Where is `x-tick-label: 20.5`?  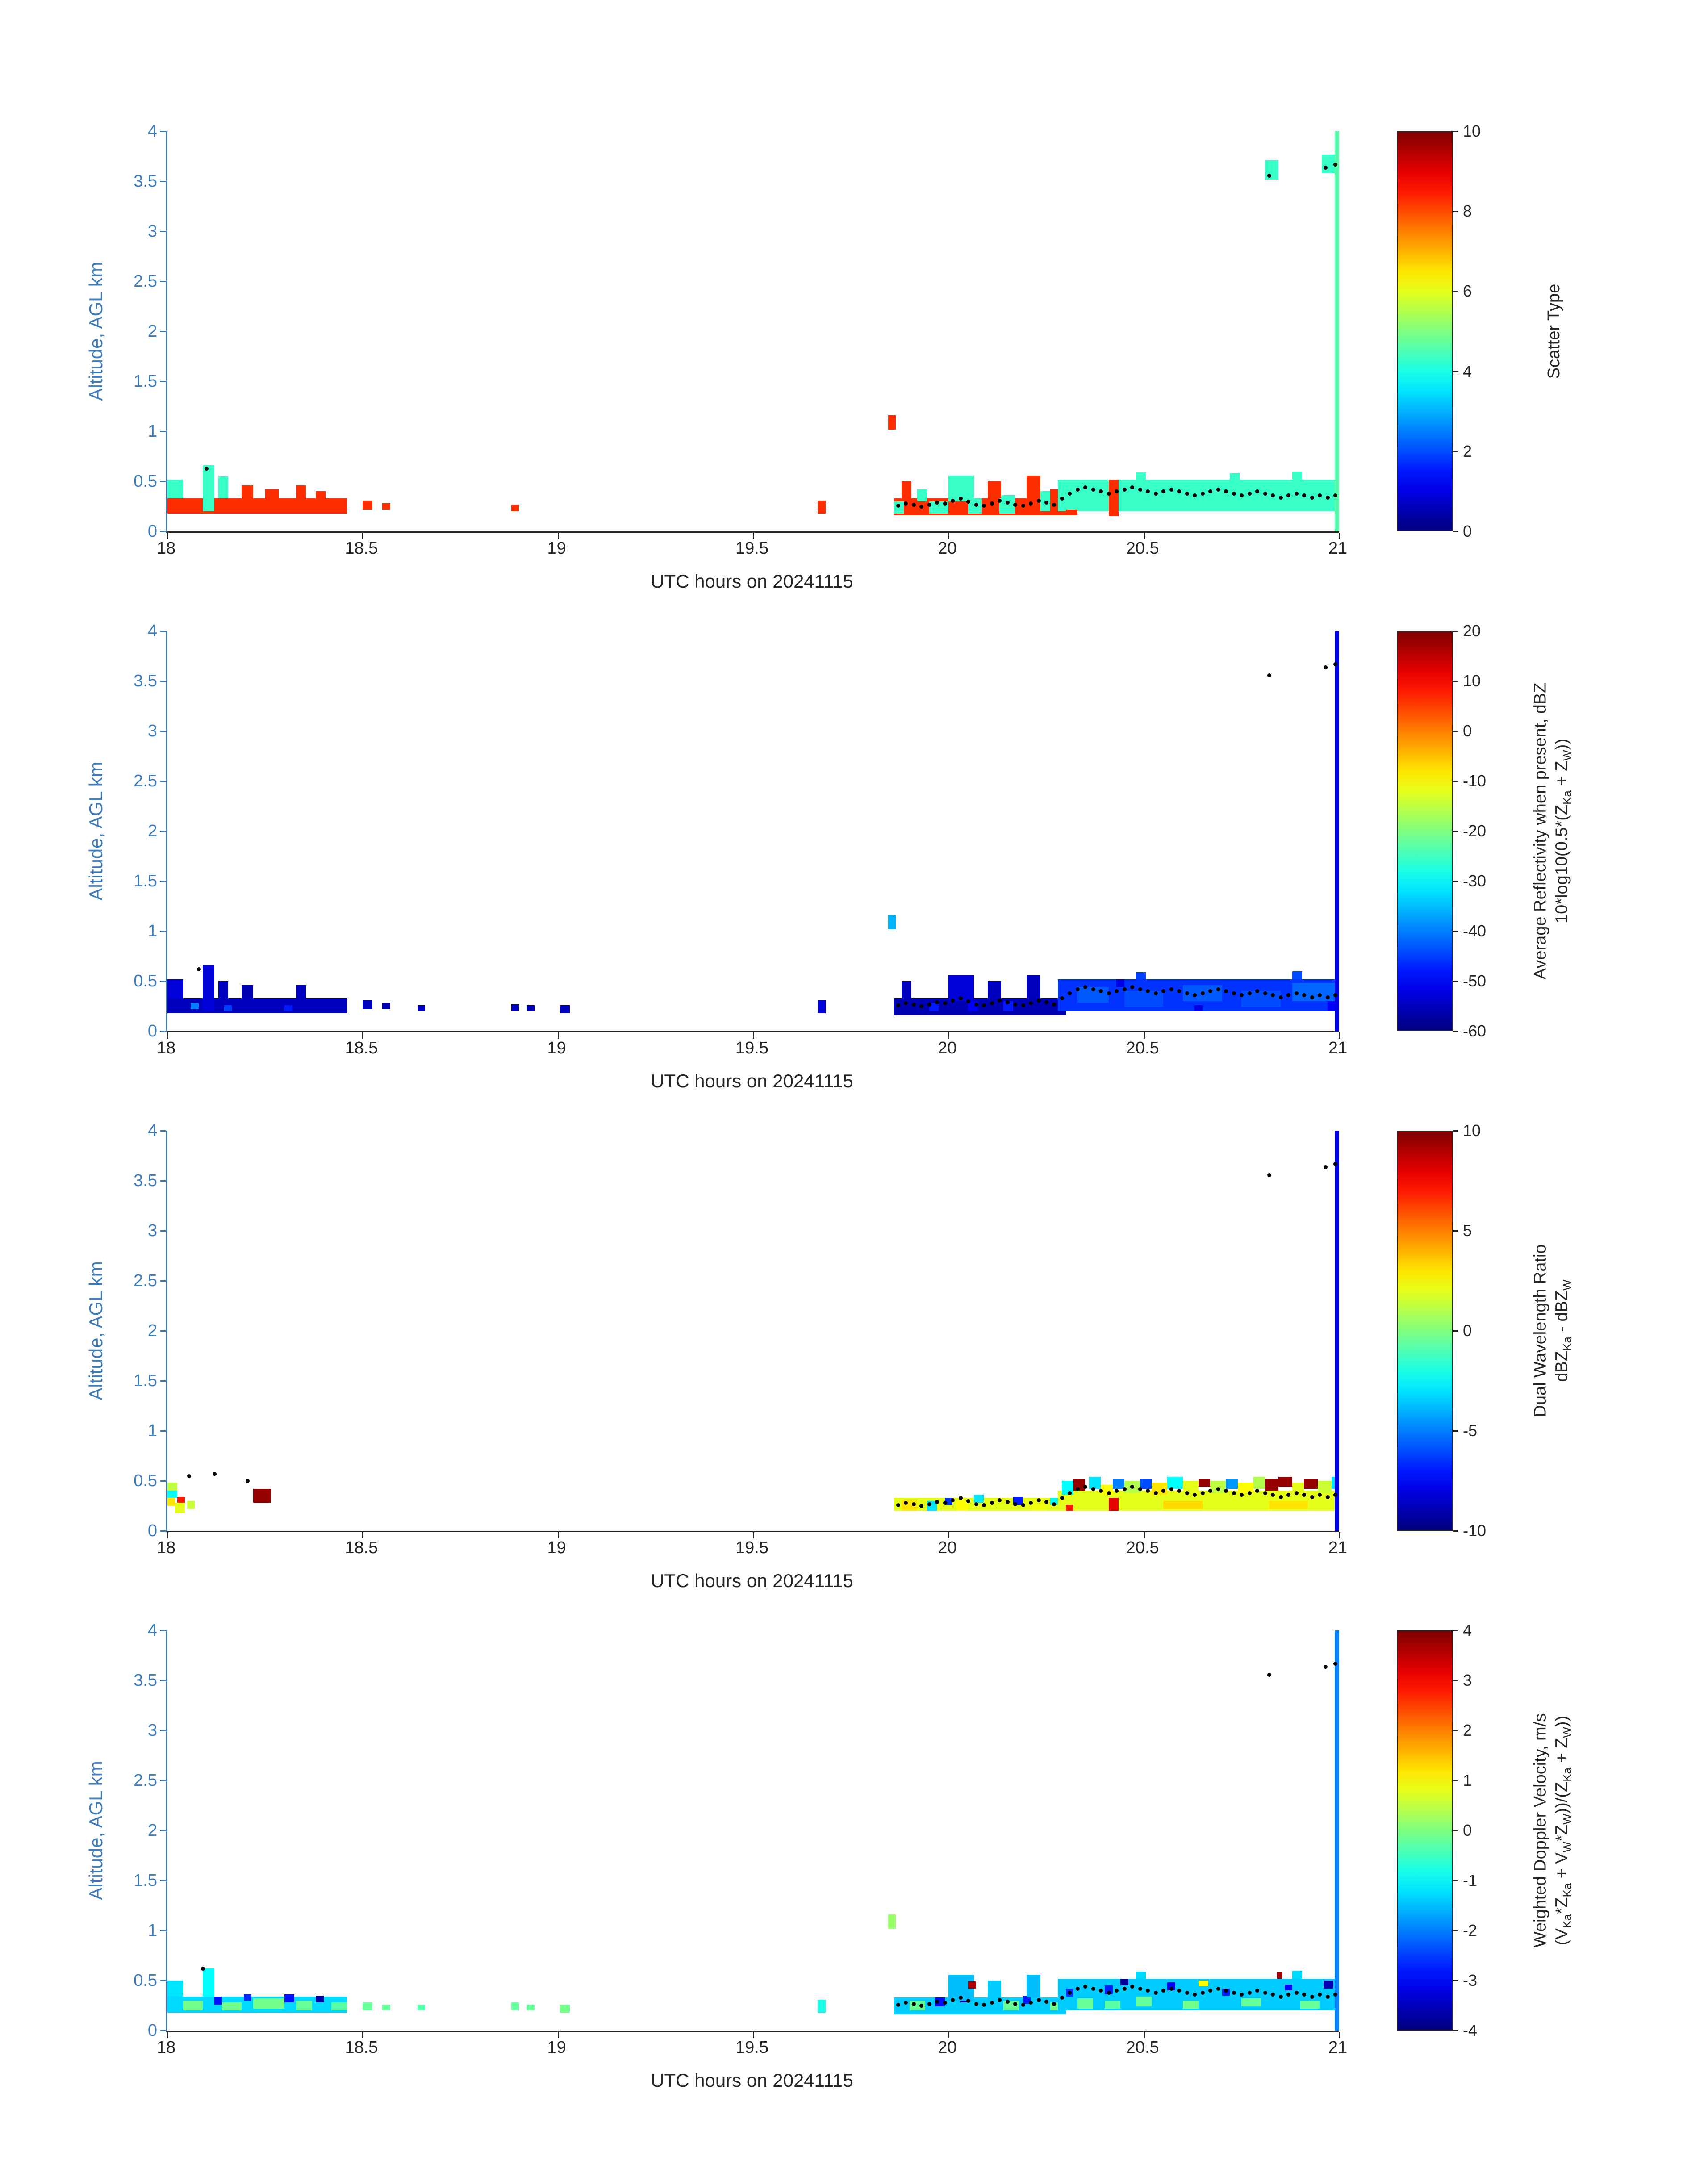 x-tick-label: 20.5 is located at coordinates (1142, 1048).